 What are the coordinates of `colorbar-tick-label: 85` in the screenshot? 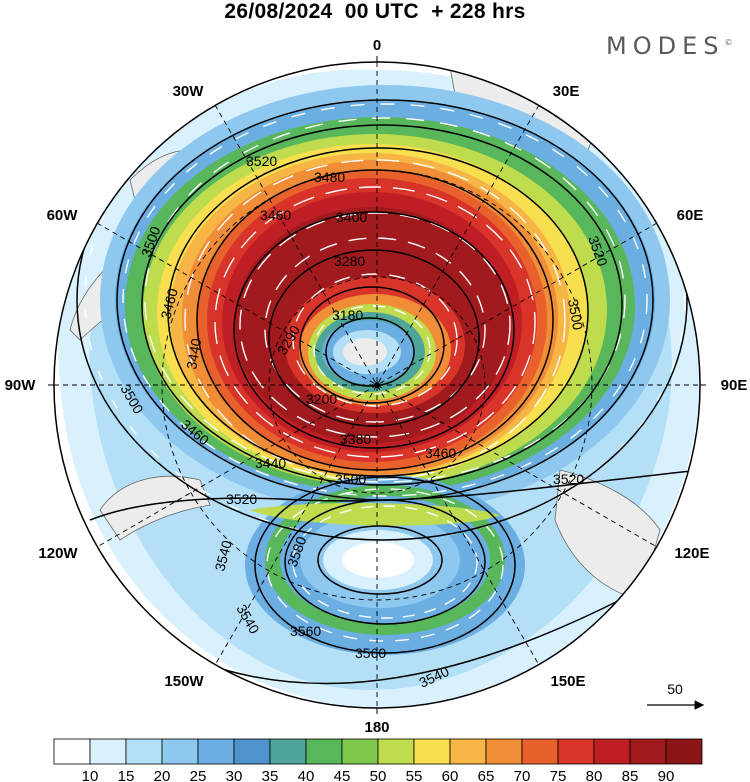 It's located at (630, 775).